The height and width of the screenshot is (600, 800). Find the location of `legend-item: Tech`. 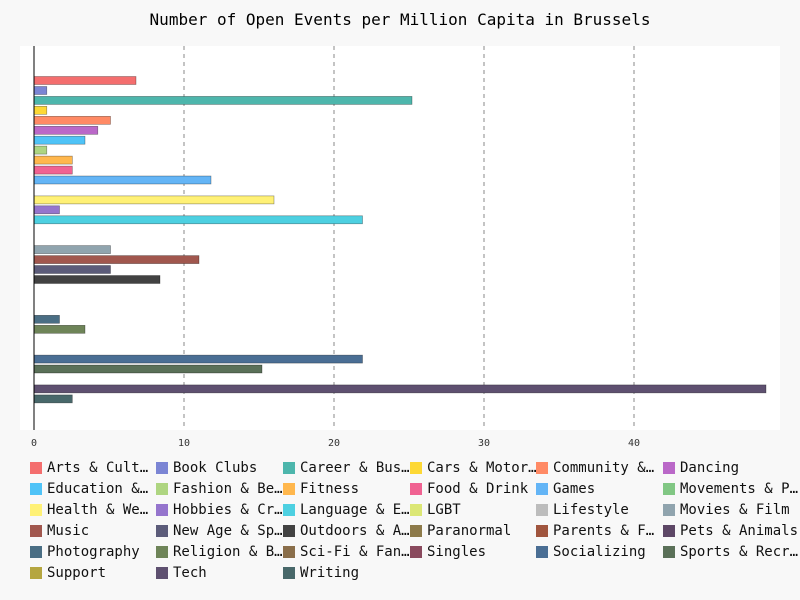

legend-item: Tech is located at coordinates (181, 573).